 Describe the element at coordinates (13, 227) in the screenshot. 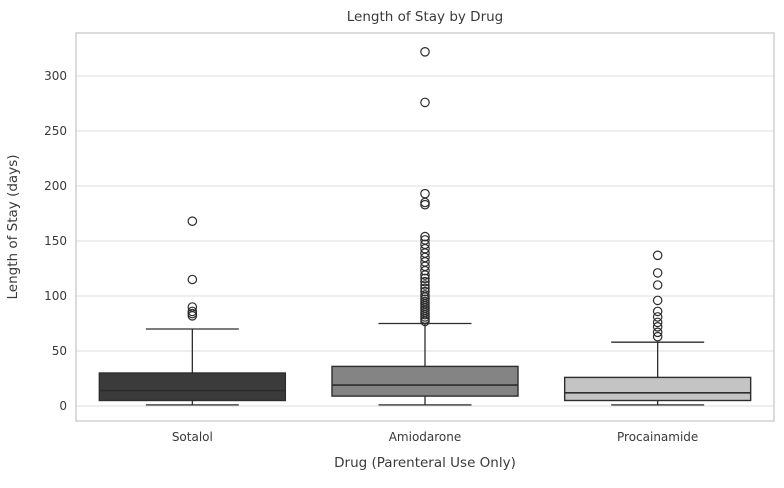

I see `y-axis-label: Length of Stay (days)` at that location.